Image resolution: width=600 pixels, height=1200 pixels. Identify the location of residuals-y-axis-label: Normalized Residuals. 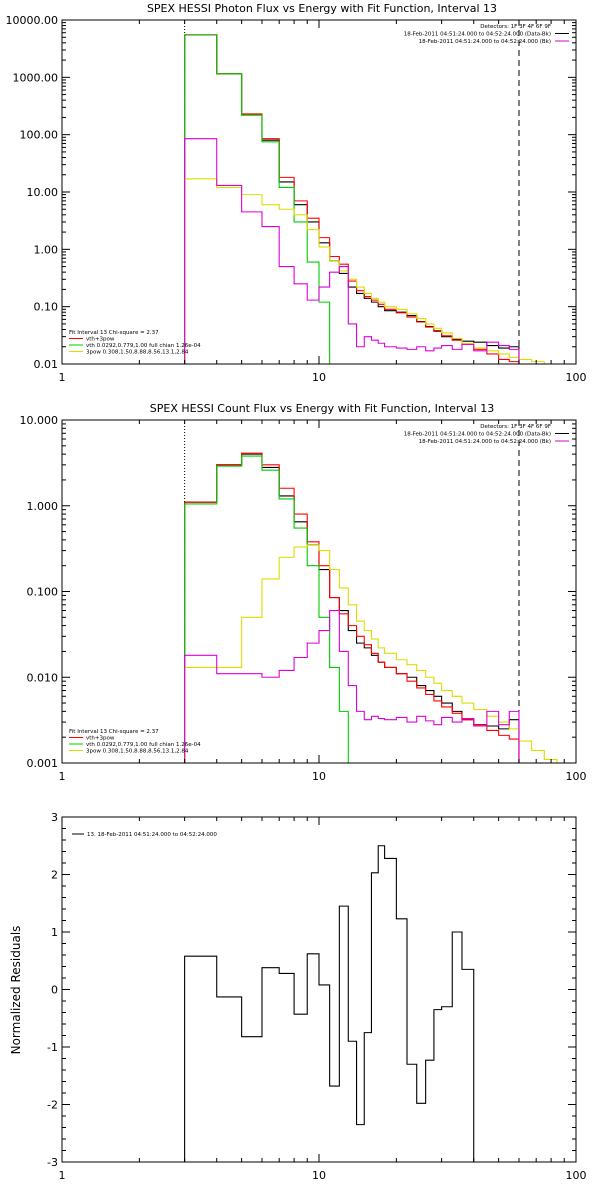
(16, 990).